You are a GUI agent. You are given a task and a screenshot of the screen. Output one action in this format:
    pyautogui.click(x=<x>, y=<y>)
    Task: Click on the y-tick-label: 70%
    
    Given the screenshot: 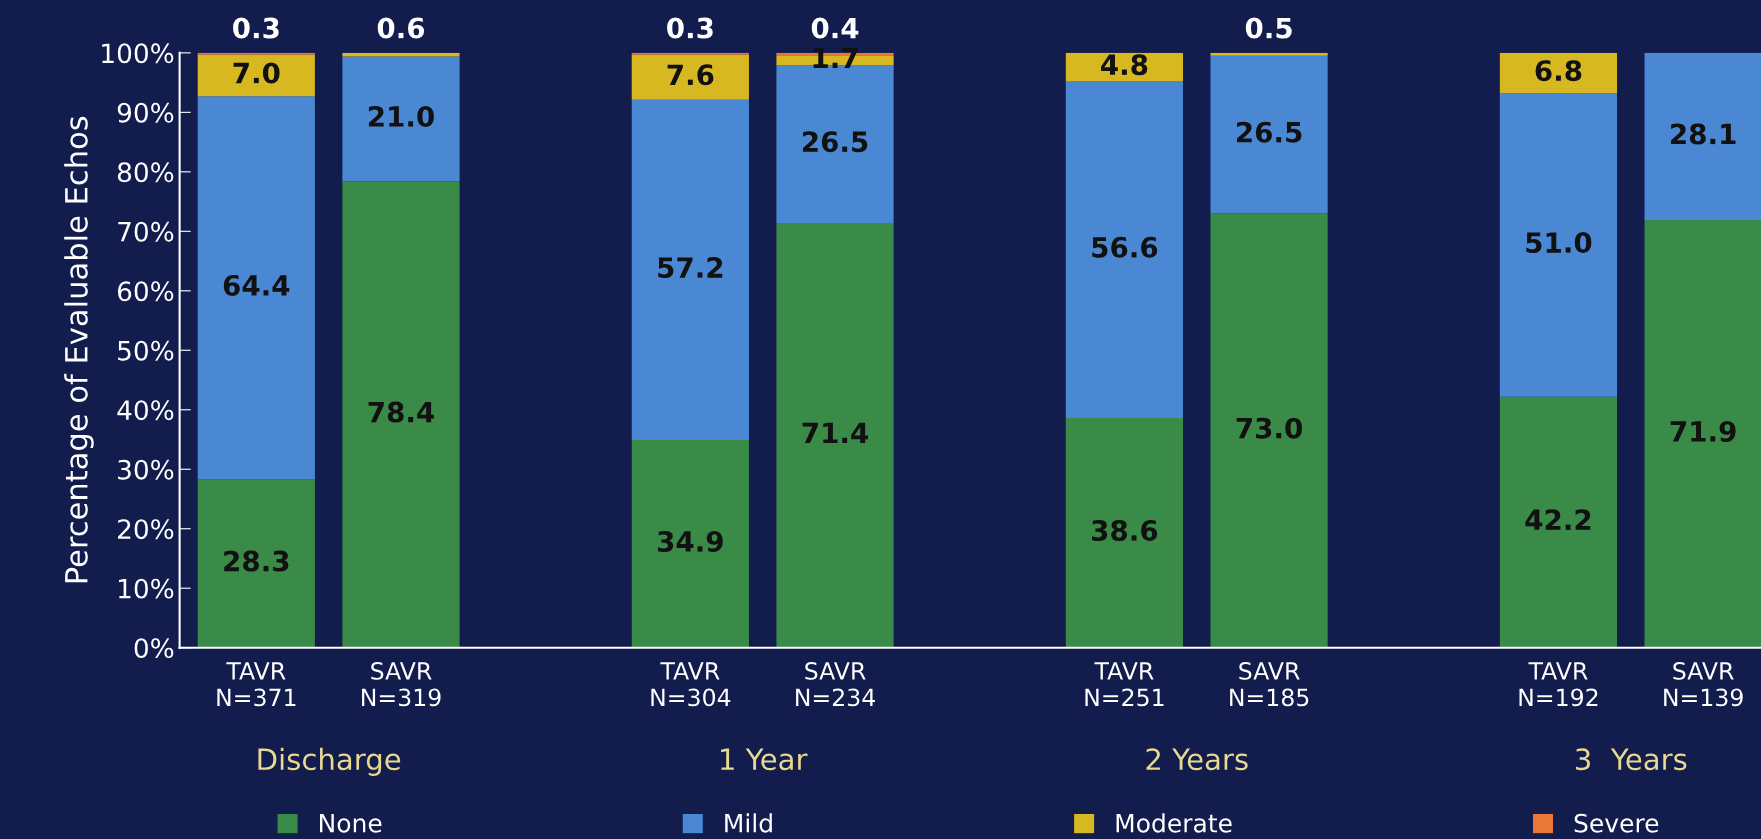 What is the action you would take?
    pyautogui.click(x=146, y=231)
    